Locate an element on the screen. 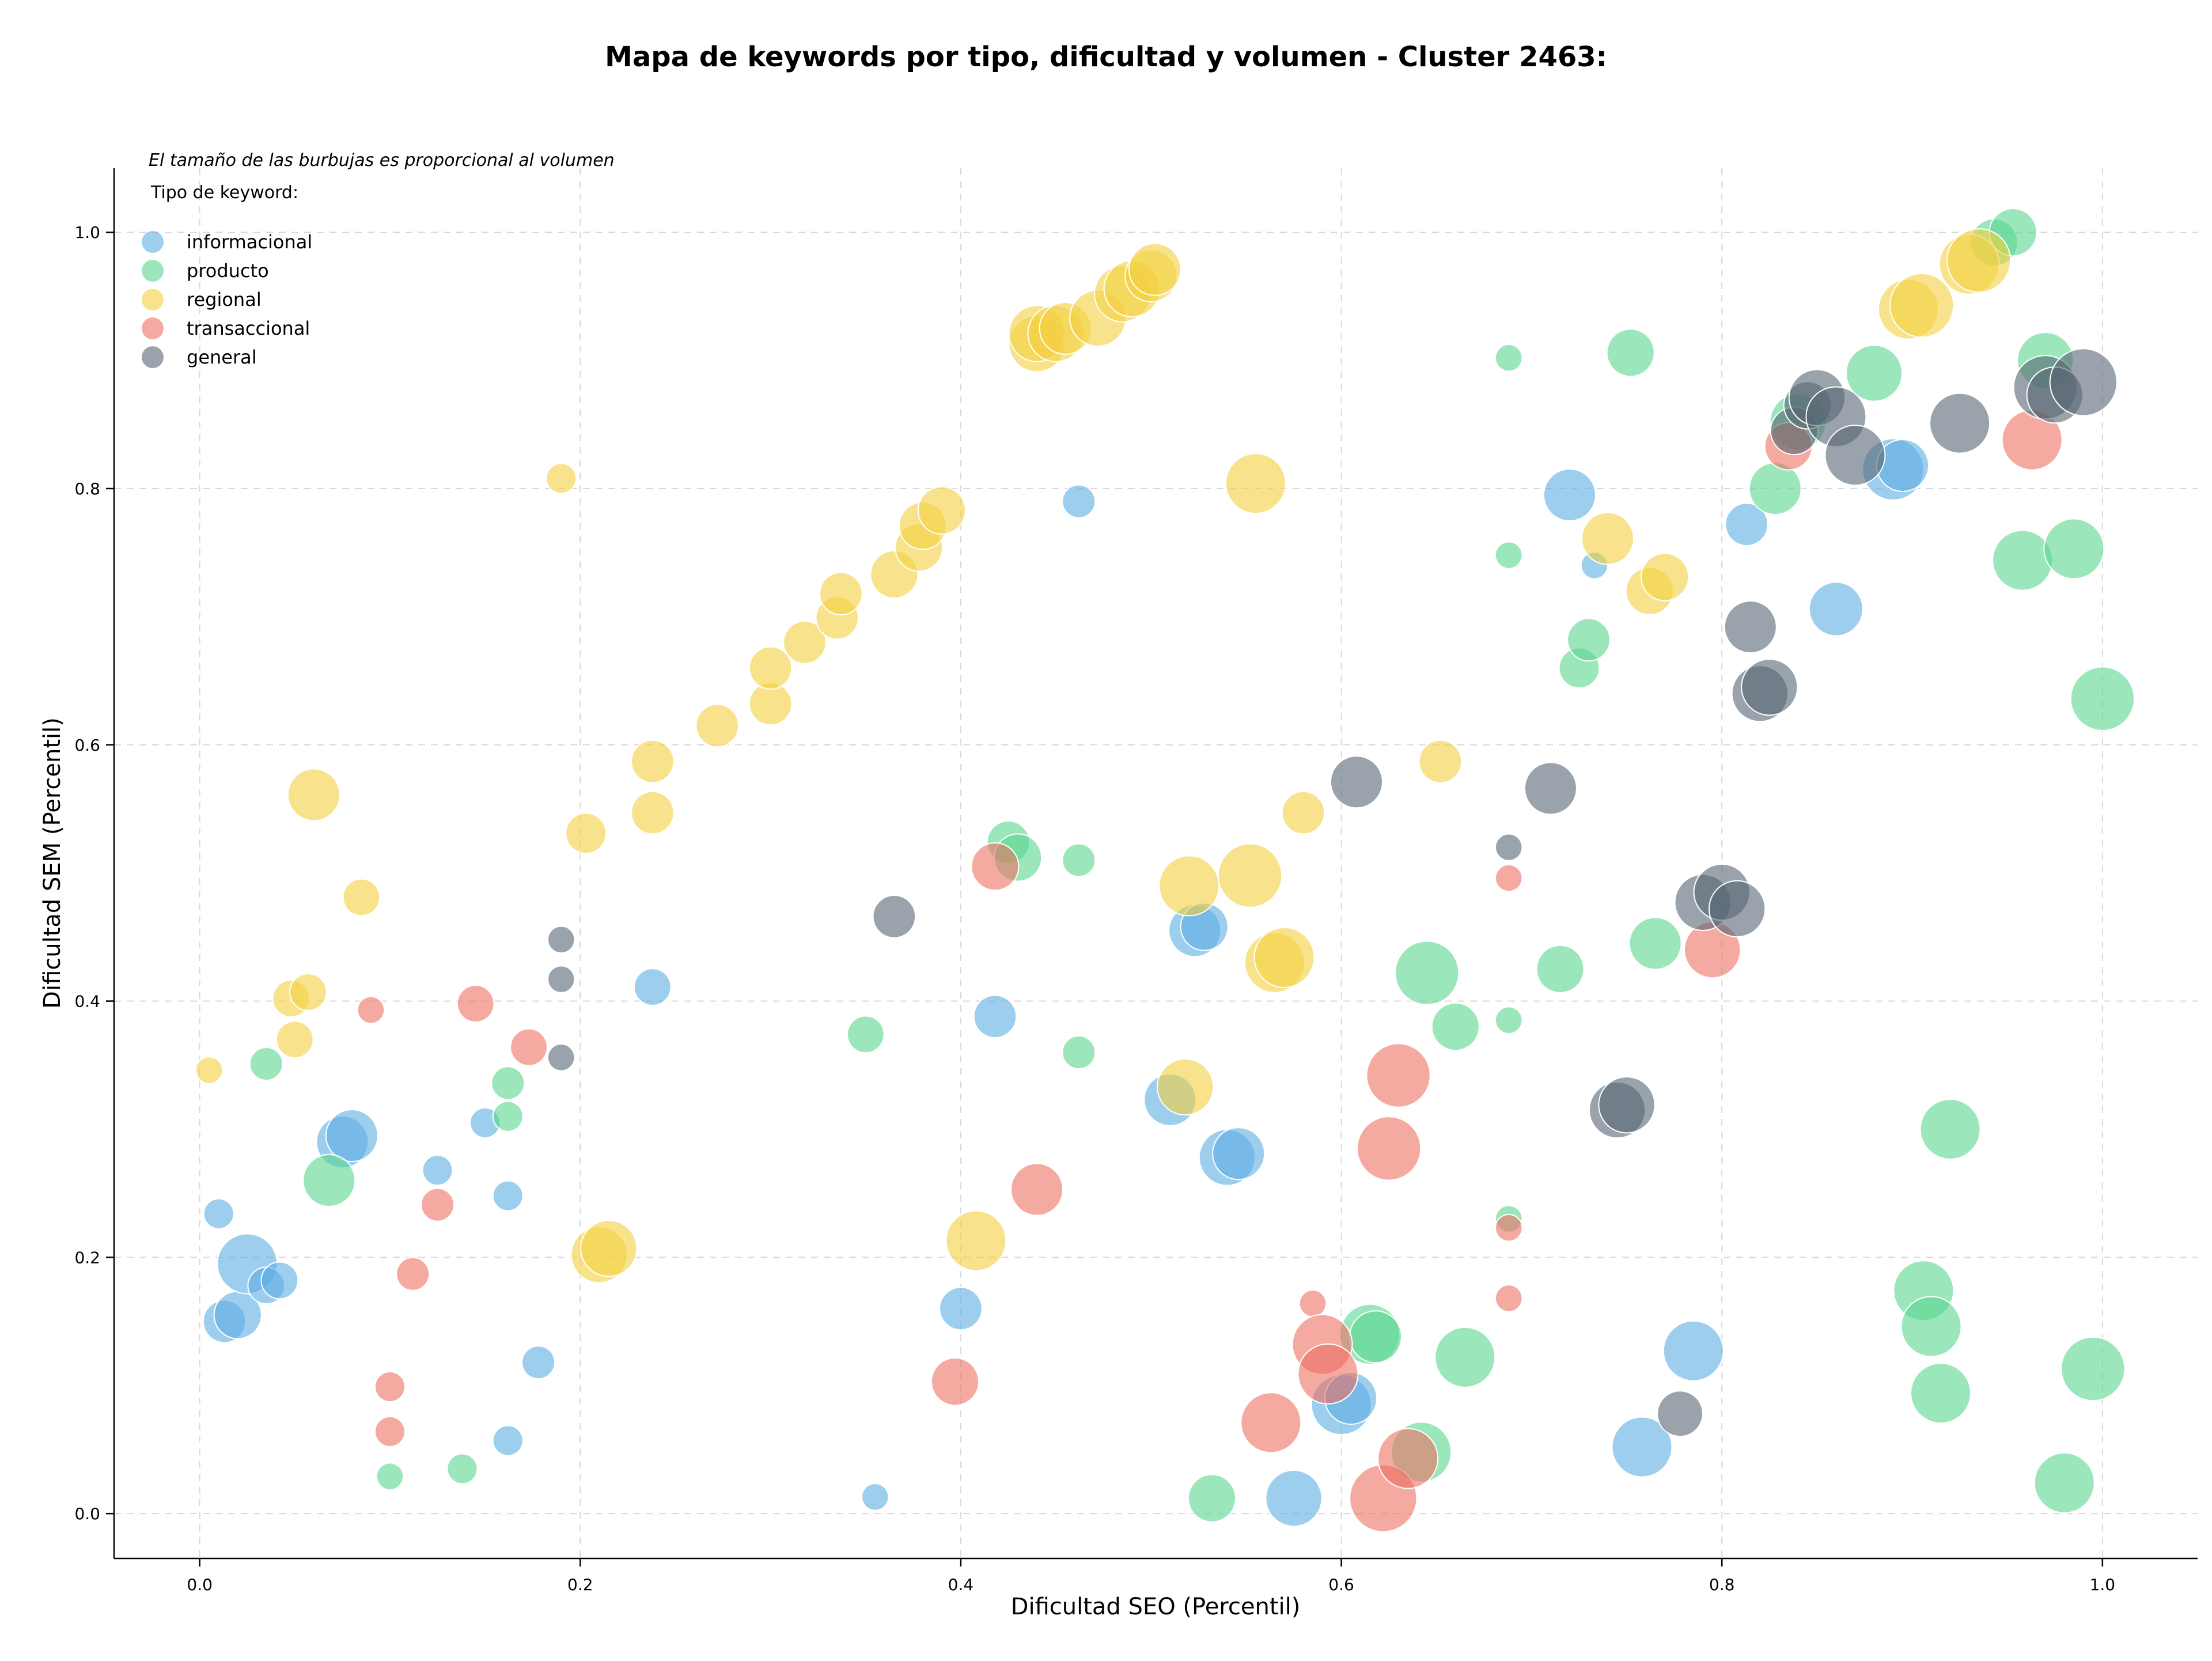  y-tick-label: 0.2 is located at coordinates (87, 1257).